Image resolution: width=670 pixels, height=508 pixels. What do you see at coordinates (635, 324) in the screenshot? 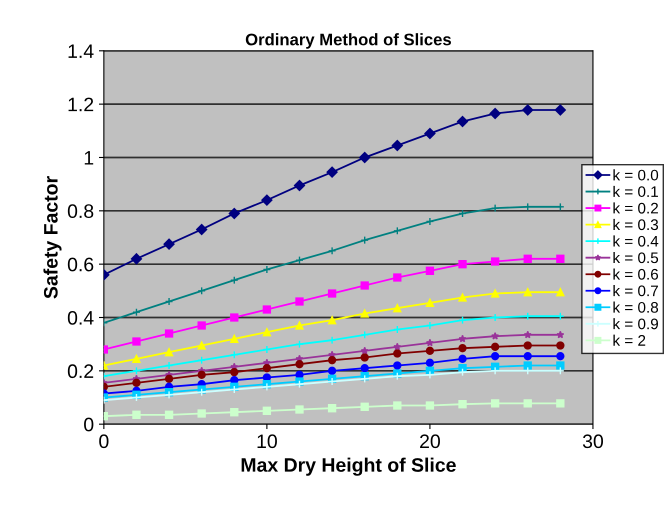
I see `legend-label: k = 0.9` at bounding box center [635, 324].